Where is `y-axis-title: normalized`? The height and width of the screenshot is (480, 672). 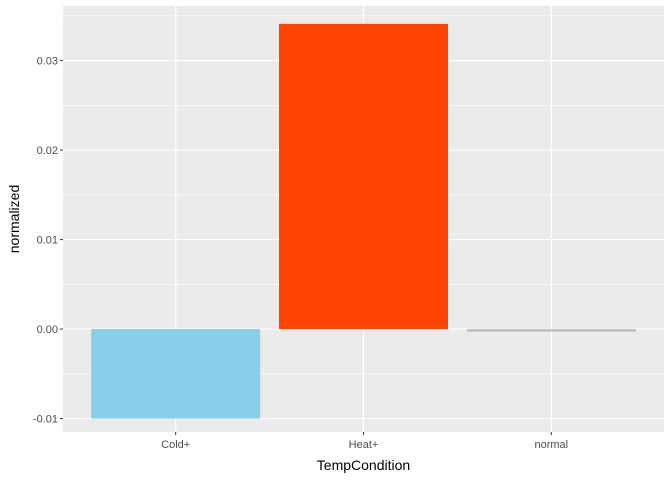 y-axis-title: normalized is located at coordinates (14, 219).